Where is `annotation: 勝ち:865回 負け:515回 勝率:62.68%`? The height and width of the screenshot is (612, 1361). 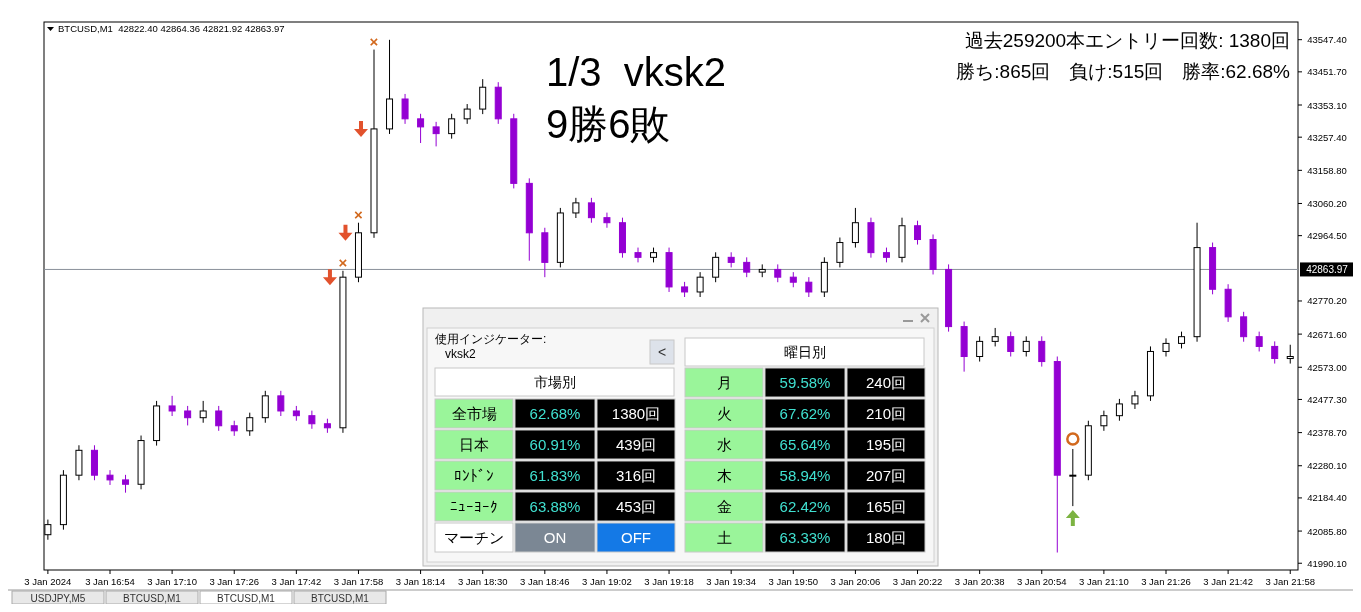 annotation: 勝ち:865回 負け:515回 勝率:62.68% is located at coordinates (1123, 71).